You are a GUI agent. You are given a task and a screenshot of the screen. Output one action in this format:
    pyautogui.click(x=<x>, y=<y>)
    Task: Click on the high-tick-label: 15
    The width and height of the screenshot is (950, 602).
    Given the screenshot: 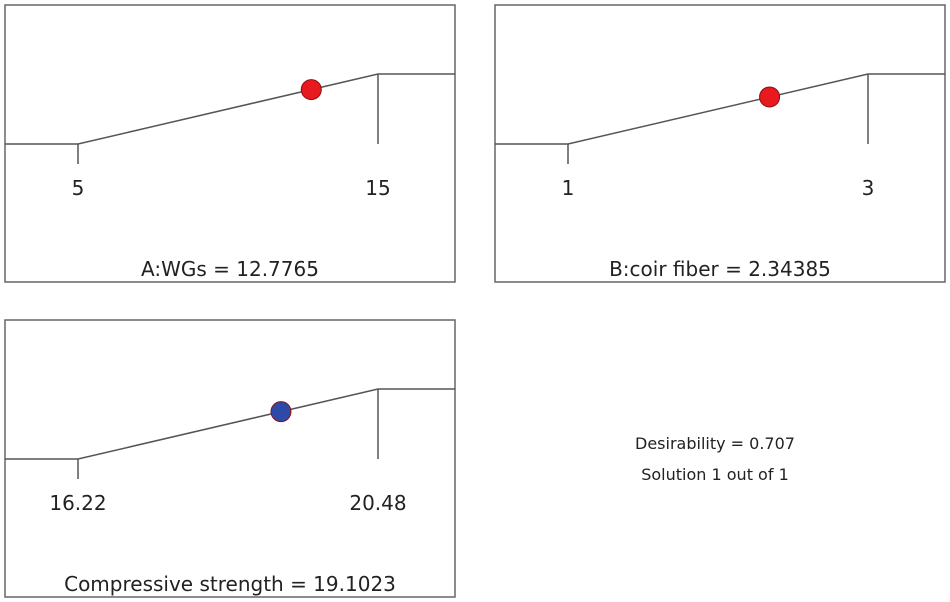 What is the action you would take?
    pyautogui.click(x=377, y=188)
    